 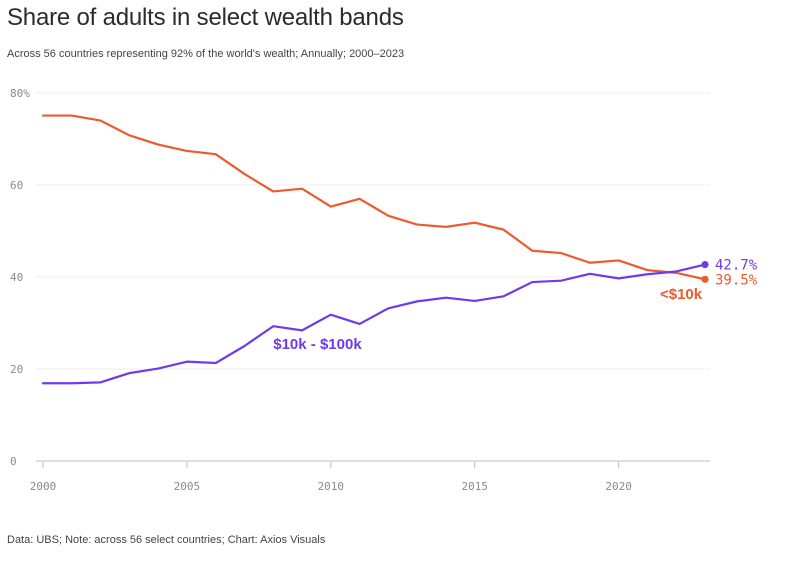 What do you see at coordinates (331, 486) in the screenshot?
I see `x-tick-label: 2010` at bounding box center [331, 486].